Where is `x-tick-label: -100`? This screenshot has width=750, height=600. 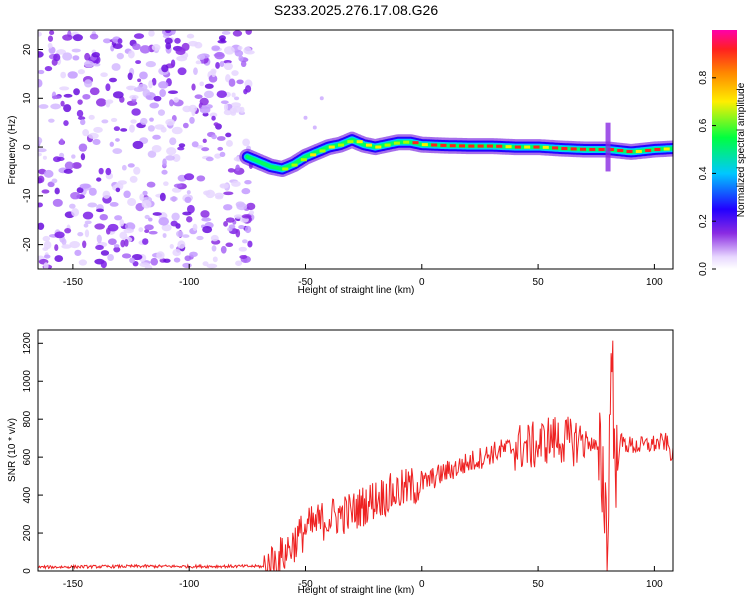 x-tick-label: -100 is located at coordinates (189, 282).